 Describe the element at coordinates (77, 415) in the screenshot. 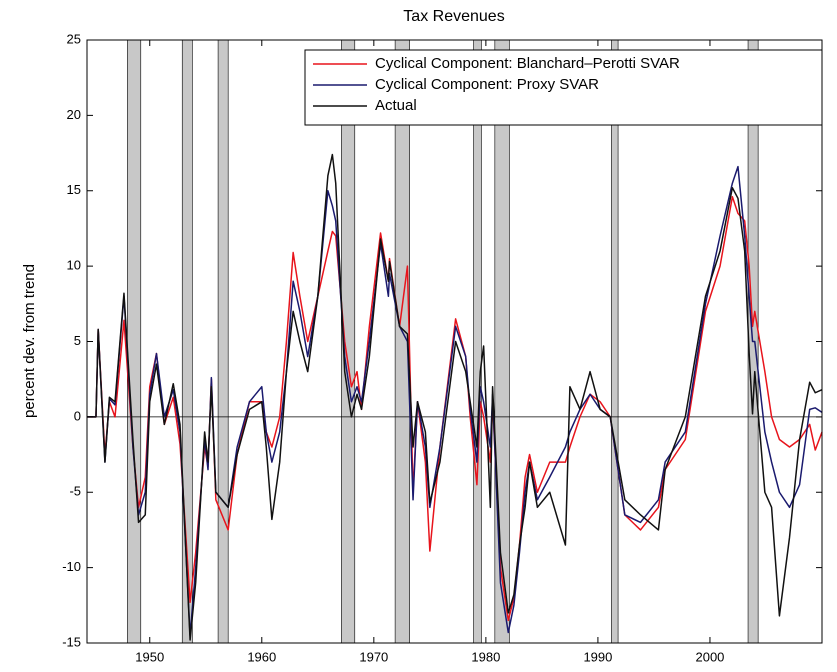

I see `y-tick-label: 0` at that location.